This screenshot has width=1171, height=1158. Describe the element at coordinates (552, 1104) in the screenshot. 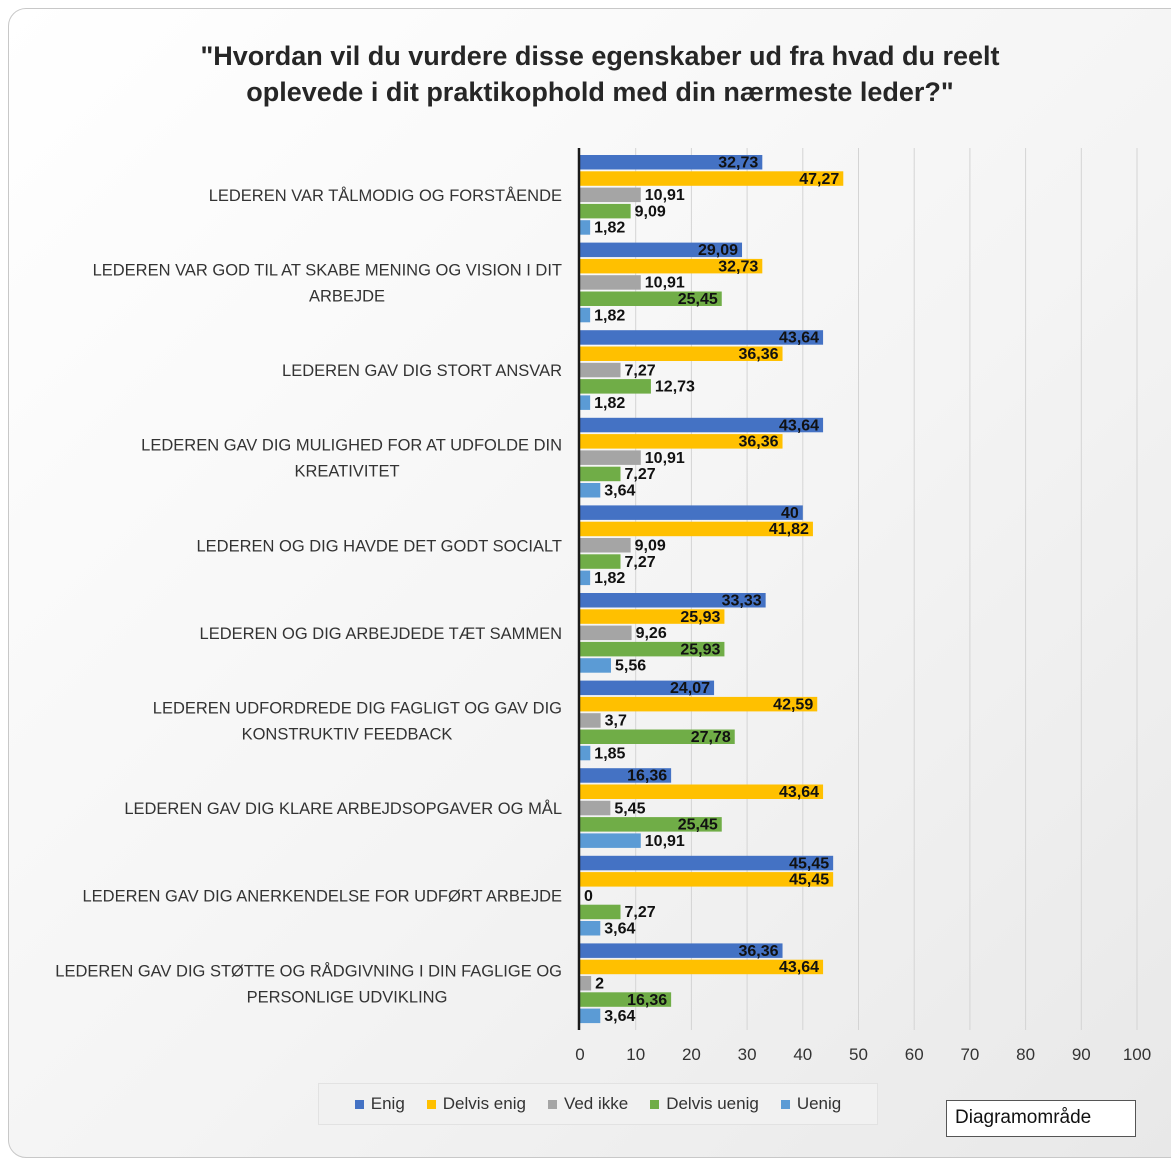

I see `legend-swatch-ved-ikke` at that location.